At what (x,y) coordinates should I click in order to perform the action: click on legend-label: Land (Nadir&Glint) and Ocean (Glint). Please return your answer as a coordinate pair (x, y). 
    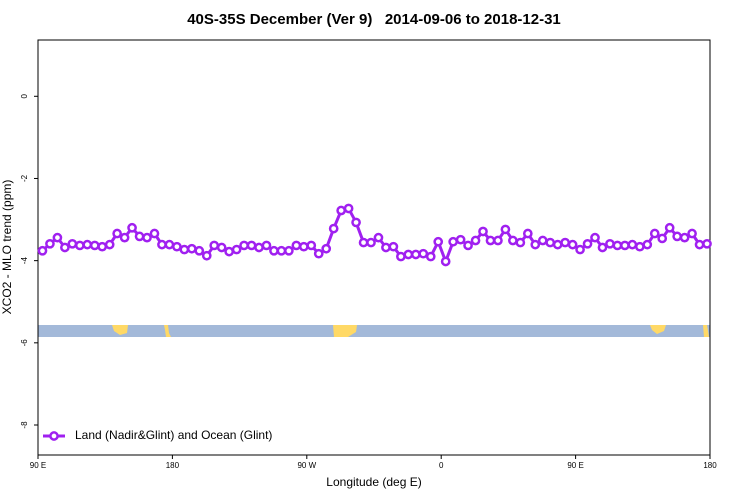
    Looking at the image, I should click on (173, 435).